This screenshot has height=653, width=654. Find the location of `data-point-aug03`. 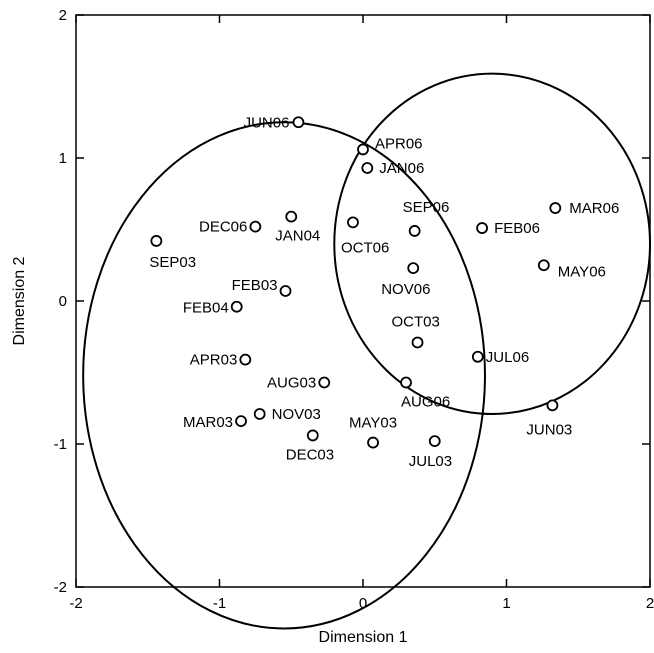

data-point-aug03 is located at coordinates (324, 382).